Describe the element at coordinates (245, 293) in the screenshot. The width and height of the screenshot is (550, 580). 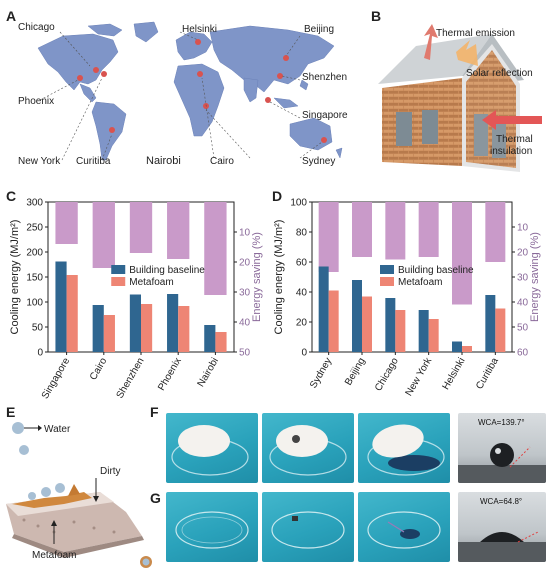
I see `chart-c-y2tick-label: 30` at that location.